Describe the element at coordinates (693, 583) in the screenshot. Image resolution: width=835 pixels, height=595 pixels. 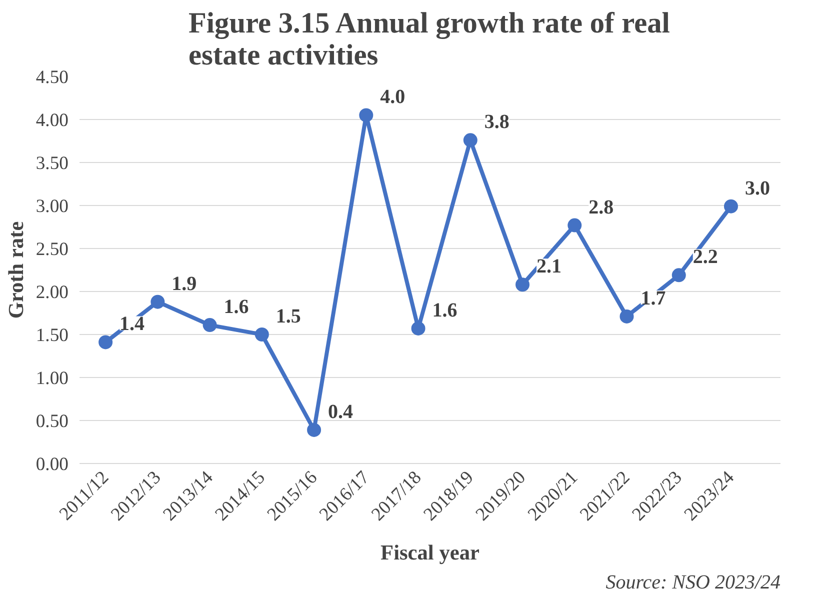
I see `source-note: Source: NSO 2023/24` at that location.